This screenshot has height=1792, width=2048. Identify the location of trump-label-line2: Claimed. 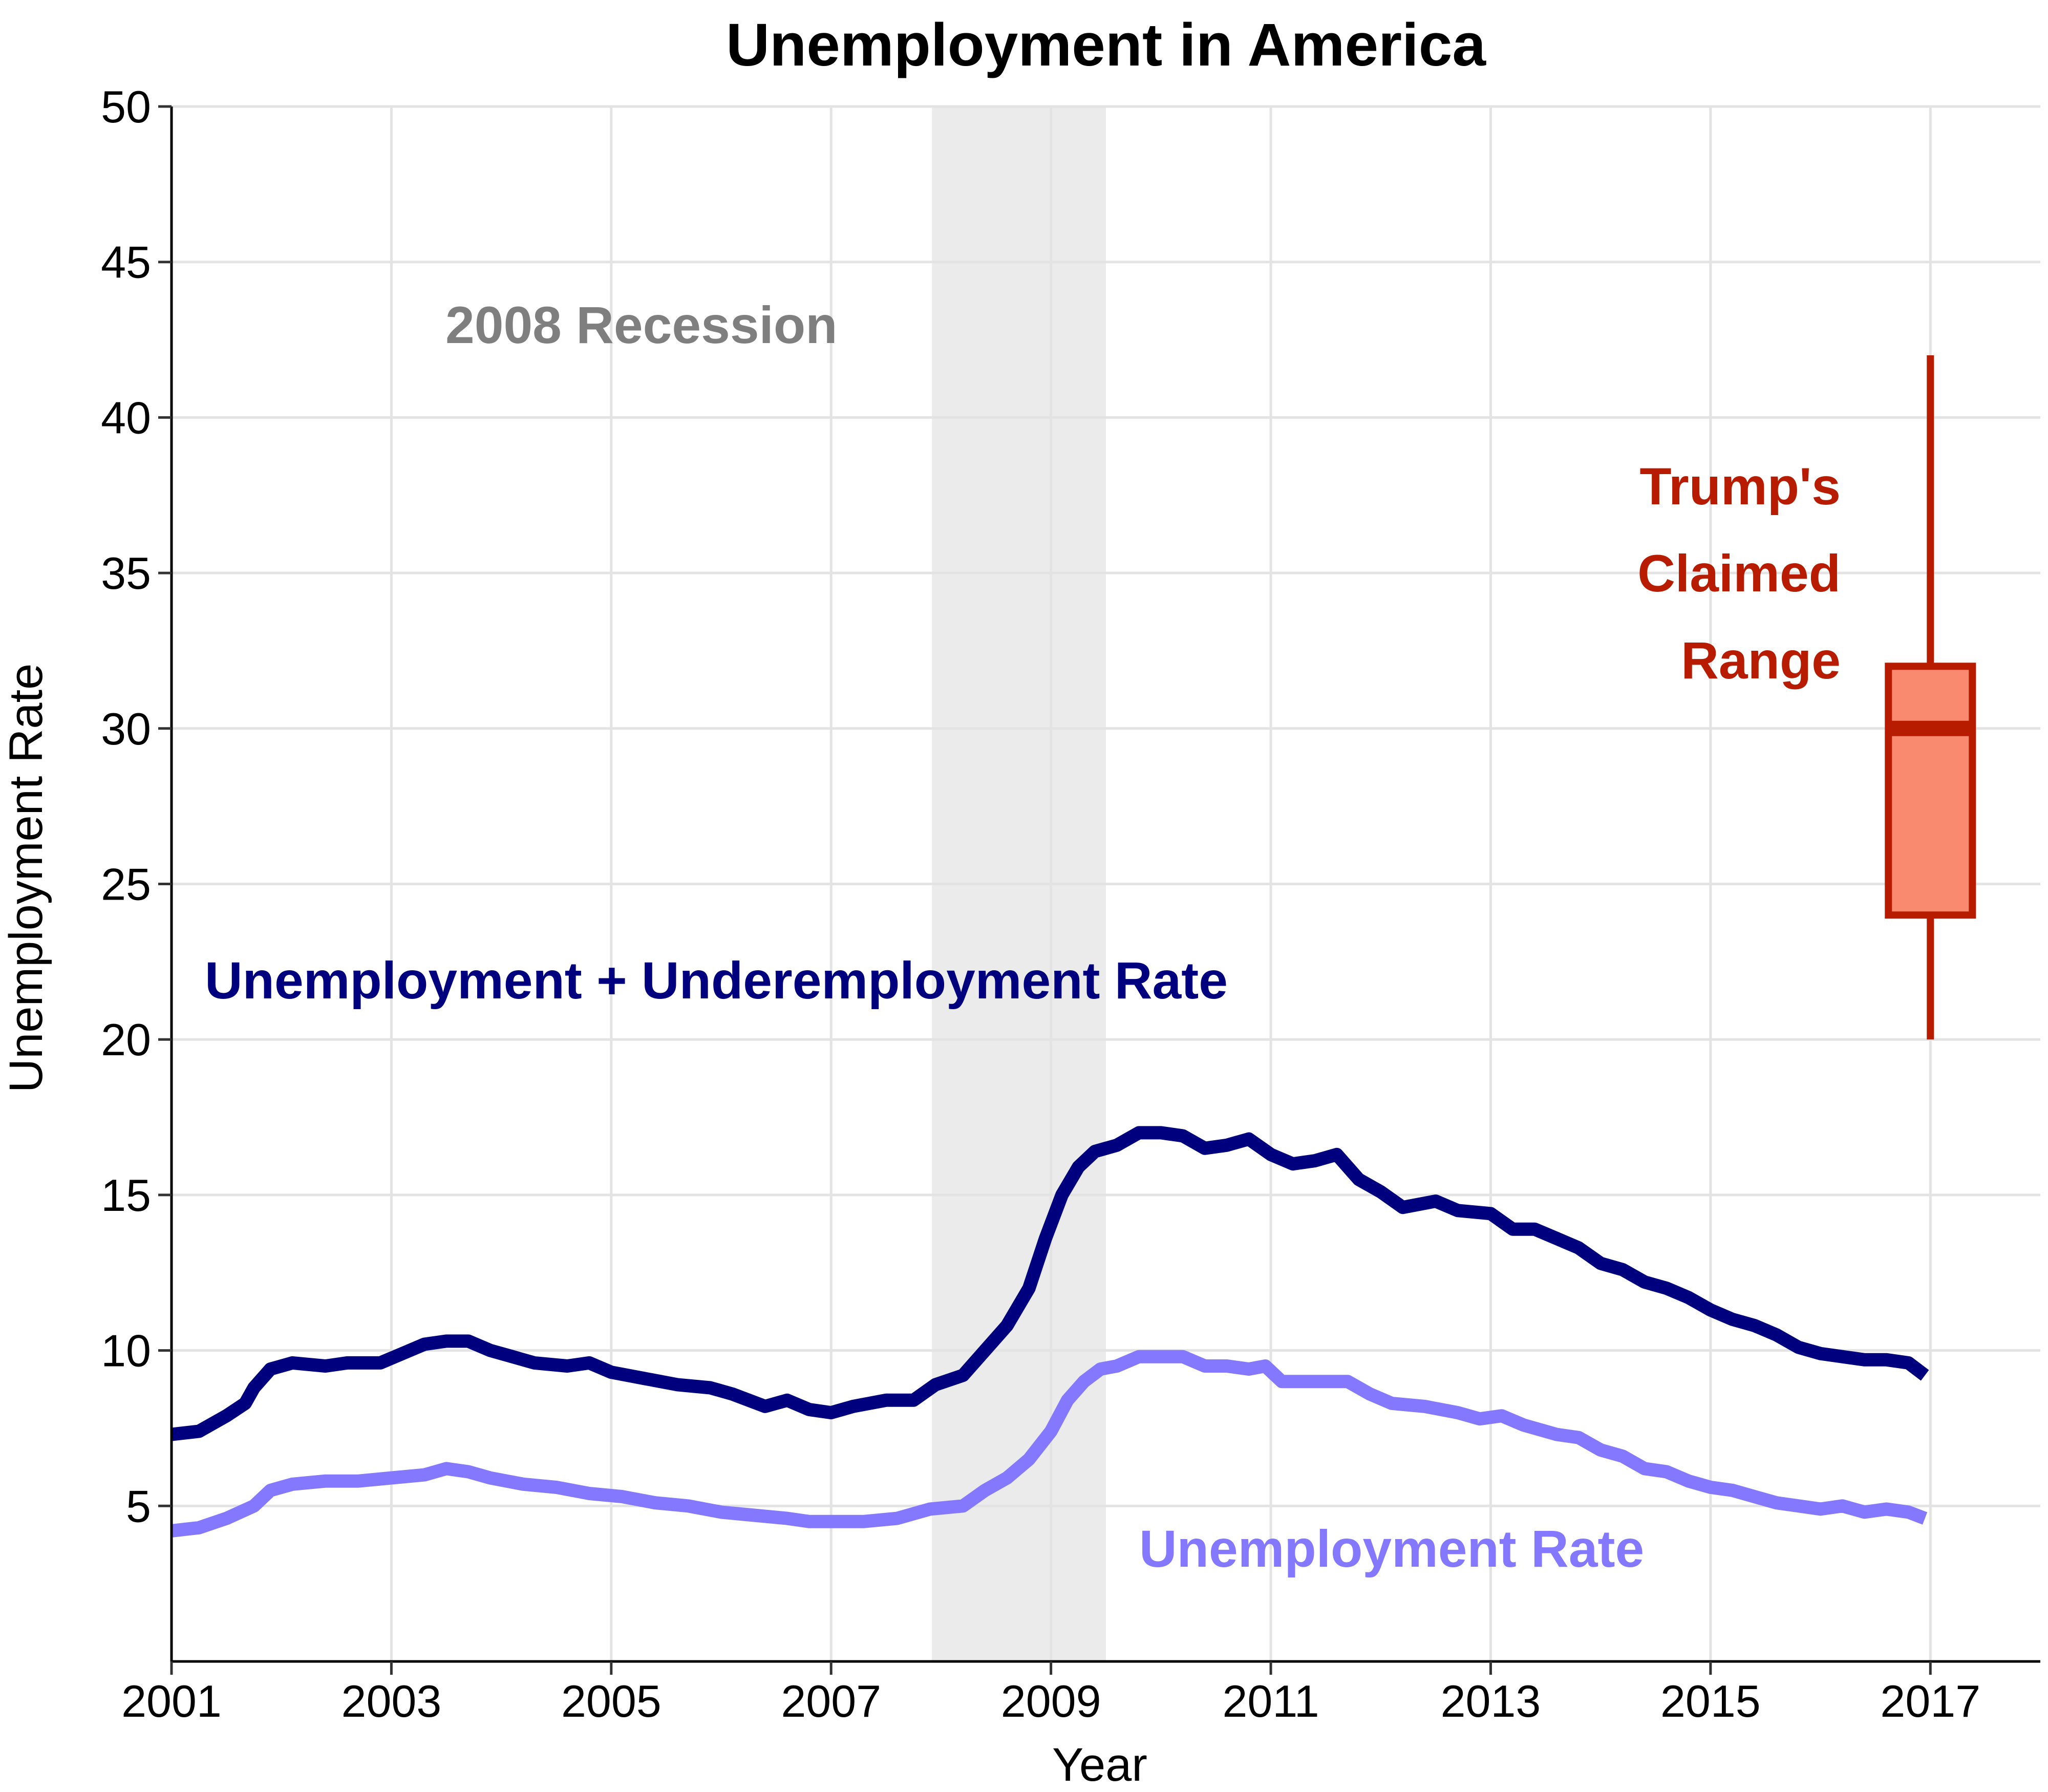
(1739, 573).